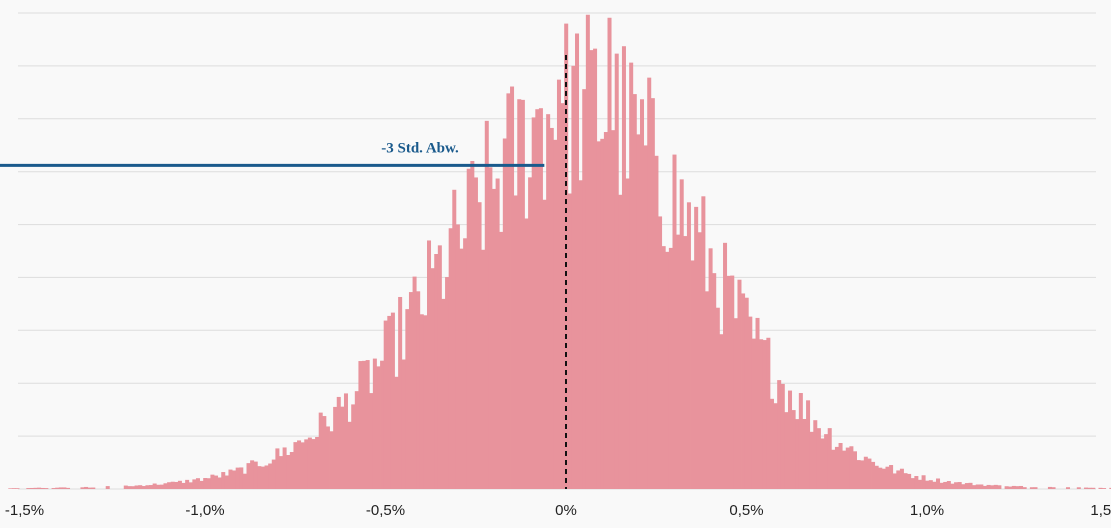 Image resolution: width=1111 pixels, height=528 pixels. Describe the element at coordinates (24, 510) in the screenshot. I see `x-tick-label: -1,5%` at that location.